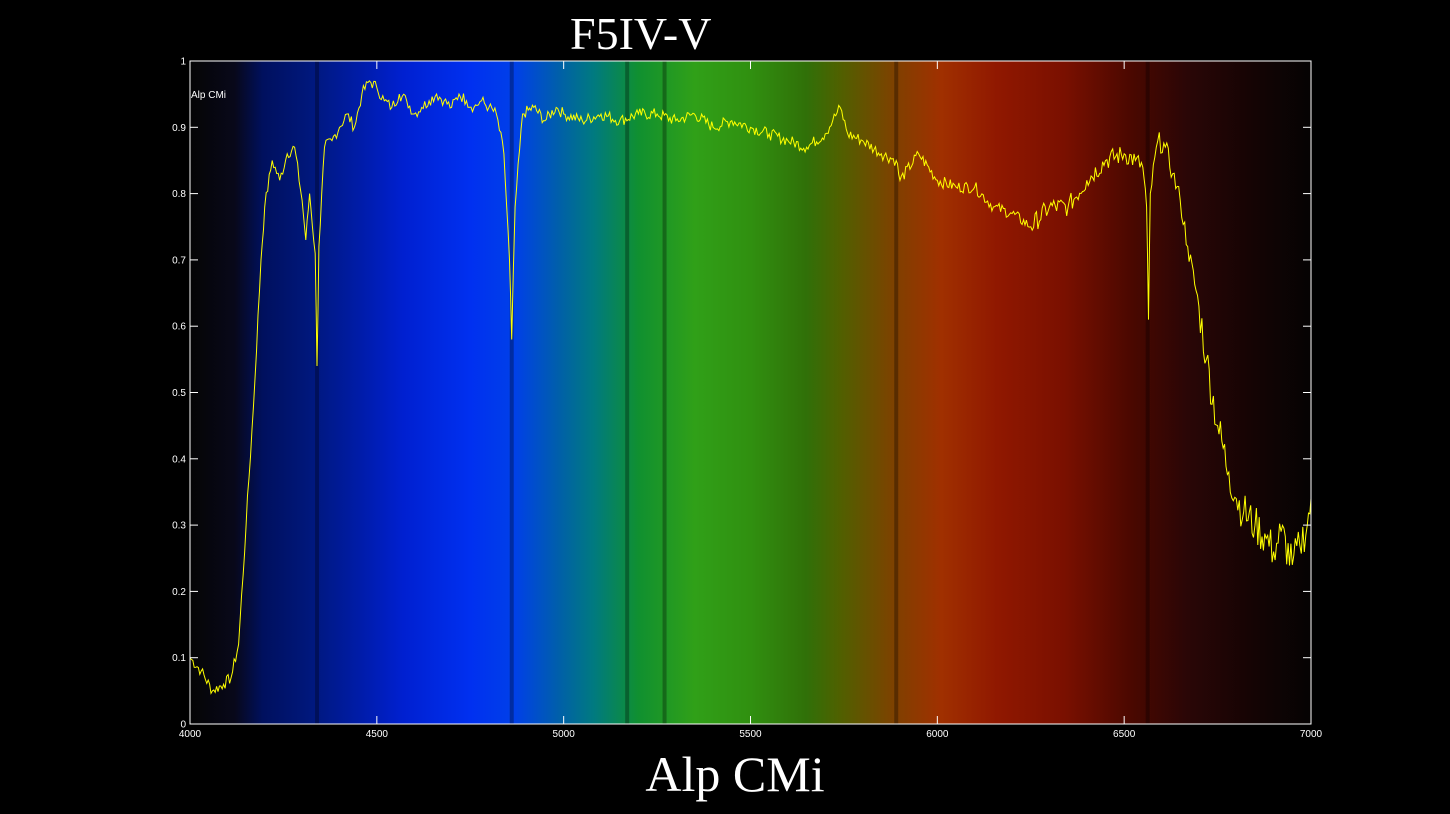  I want to click on chart-subtitle: Alp CMi, so click(735, 774).